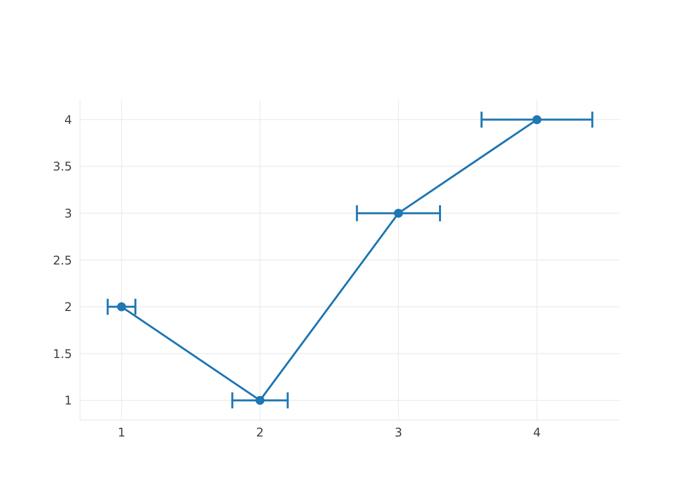 The image size is (700, 500). I want to click on y-tick-label: 3, so click(68, 213).